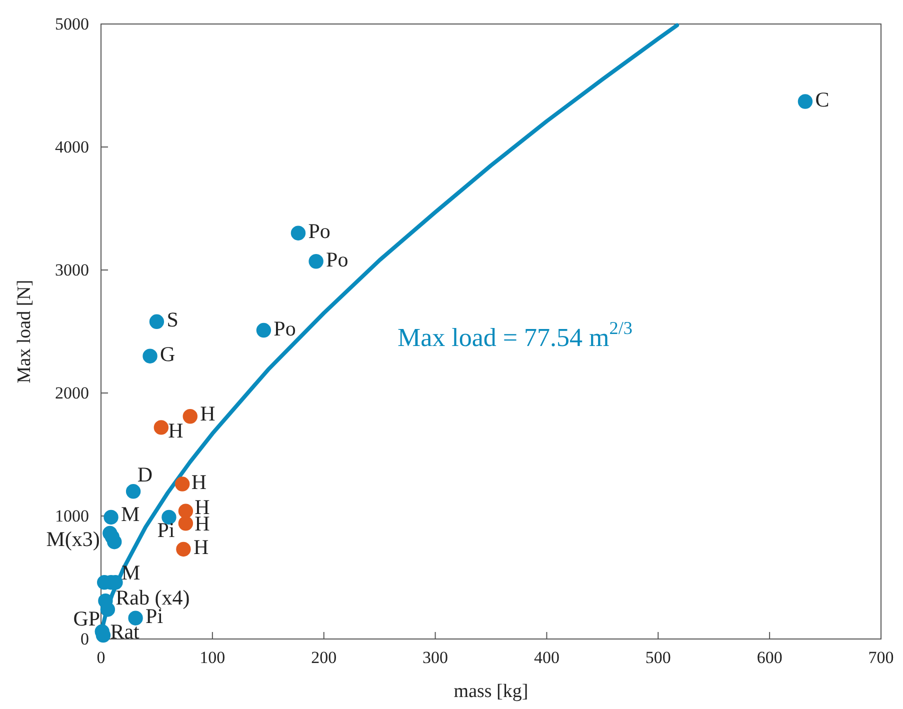 This screenshot has width=903, height=709. Describe the element at coordinates (72, 392) in the screenshot. I see `y-tick-label: 2000` at that location.